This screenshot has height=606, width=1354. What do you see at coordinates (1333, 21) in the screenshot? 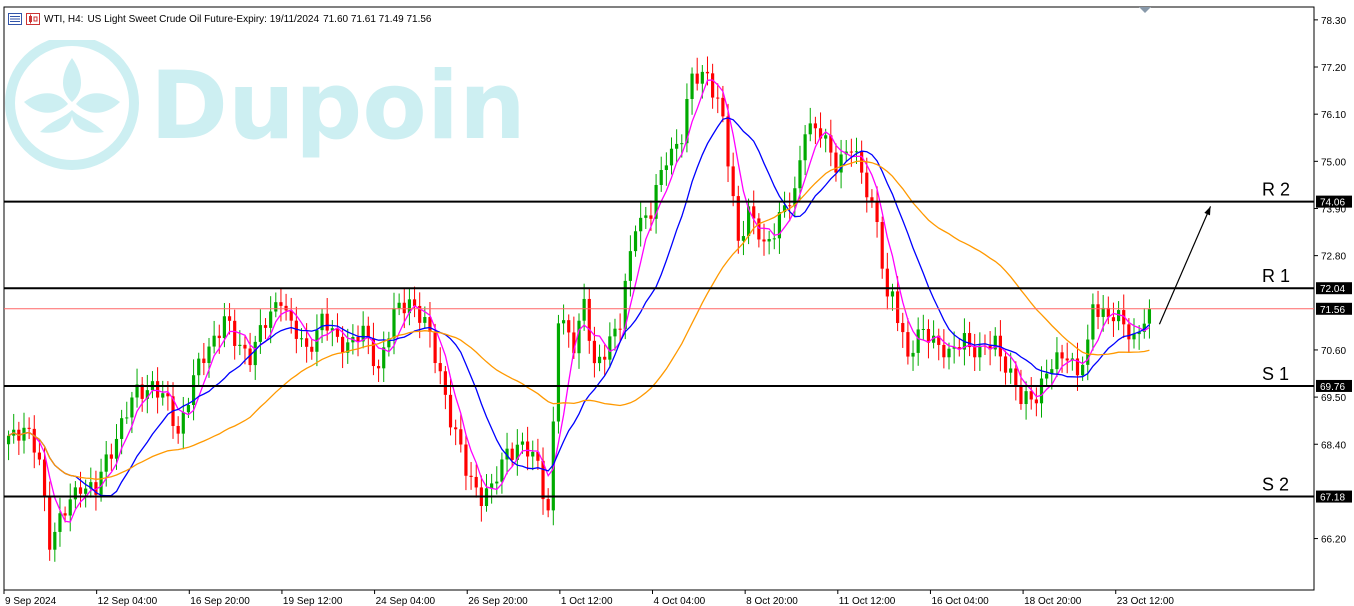
I see `y-tick-label: 78.30` at bounding box center [1333, 21].